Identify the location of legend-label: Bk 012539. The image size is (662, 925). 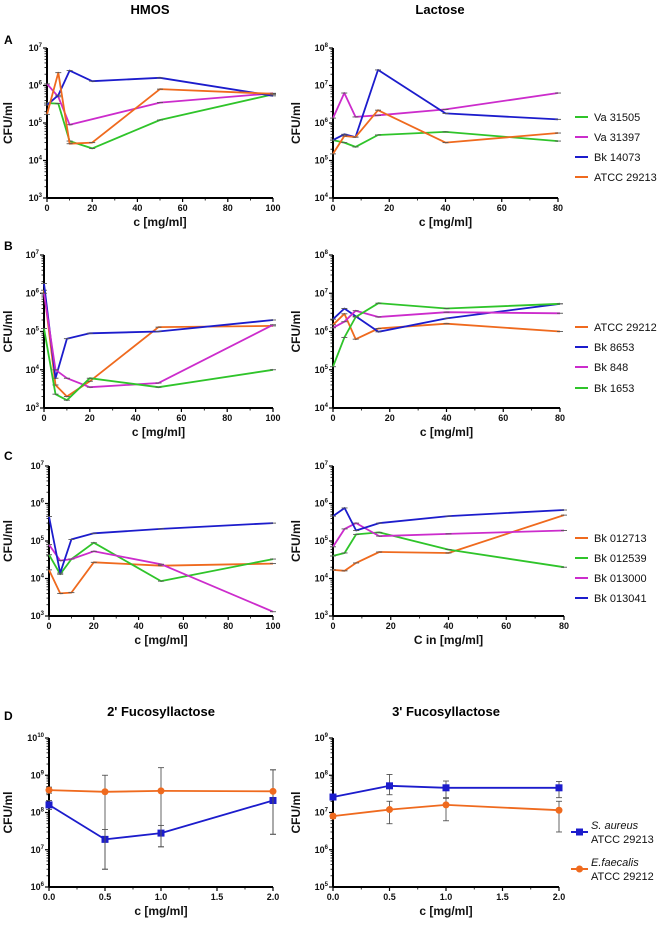
(620, 559).